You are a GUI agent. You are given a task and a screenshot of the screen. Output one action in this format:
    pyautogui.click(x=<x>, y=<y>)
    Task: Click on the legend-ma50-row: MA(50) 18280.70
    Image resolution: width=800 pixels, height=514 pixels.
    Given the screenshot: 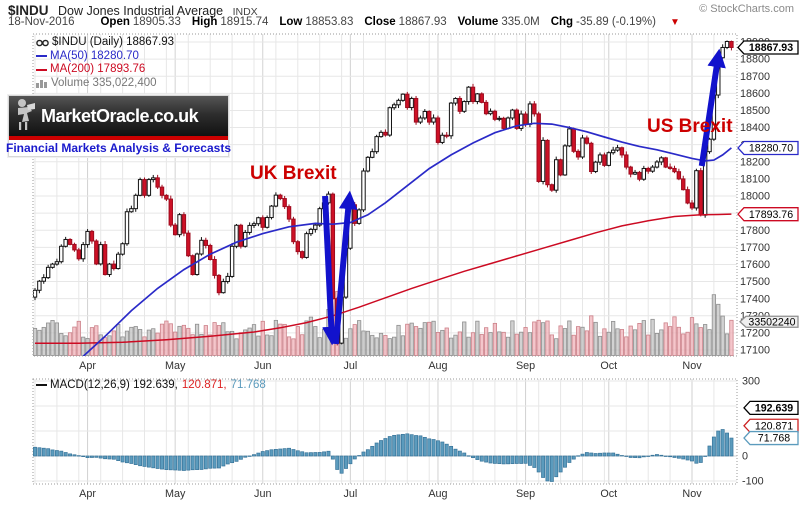 What is the action you would take?
    pyautogui.click(x=105, y=57)
    